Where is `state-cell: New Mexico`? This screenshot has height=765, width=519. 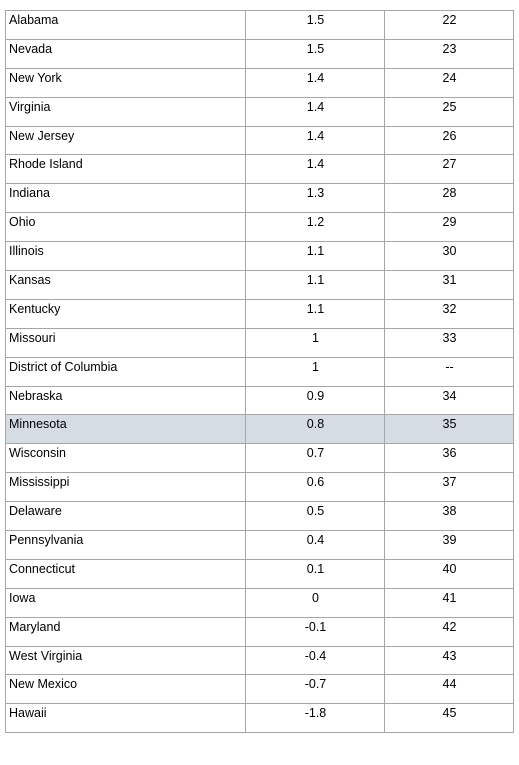
state-cell: New Mexico is located at coordinates (125, 689).